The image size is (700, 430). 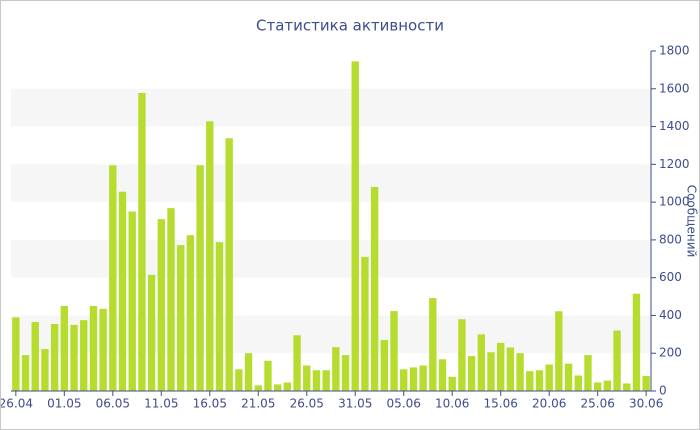 What do you see at coordinates (692, 221) in the screenshot?
I see `y-axis-label: Сообщений` at bounding box center [692, 221].